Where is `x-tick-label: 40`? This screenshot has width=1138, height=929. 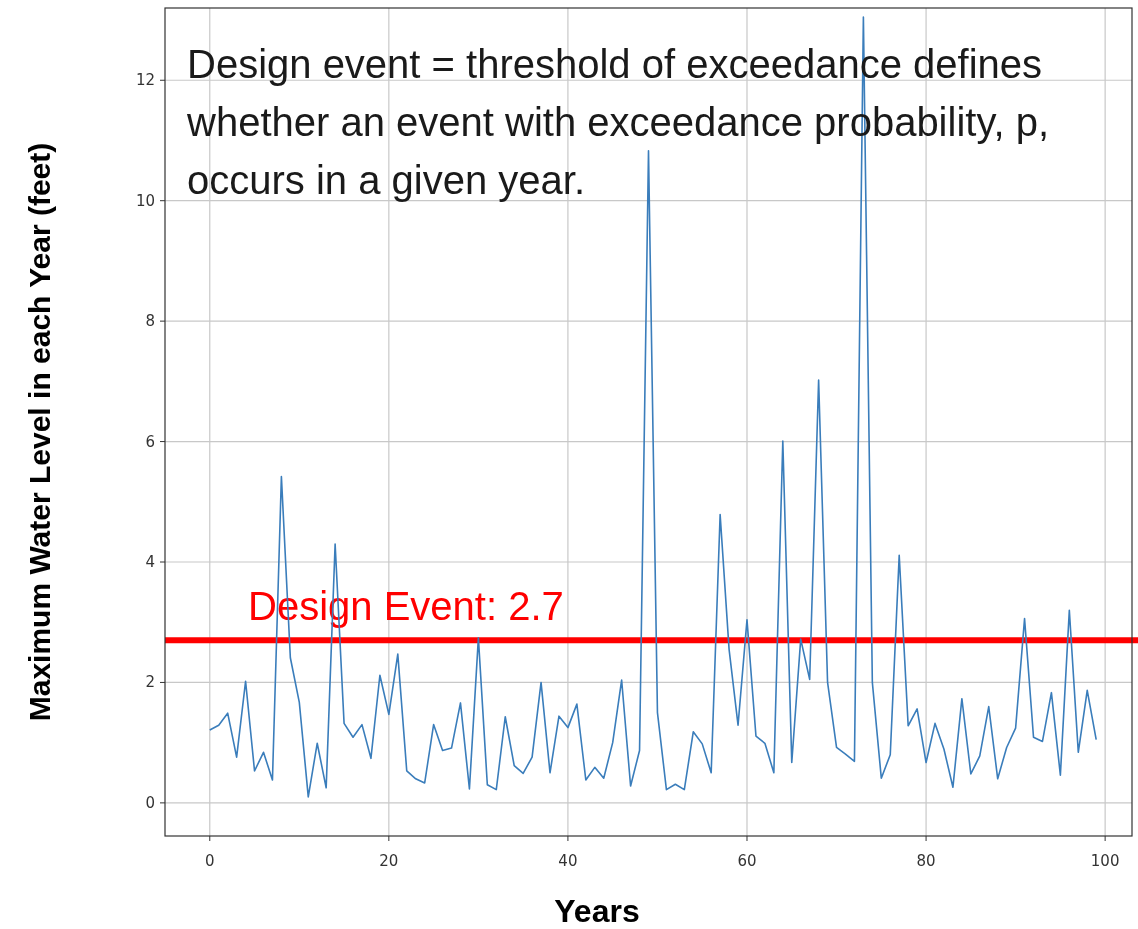 x-tick-label: 40 is located at coordinates (568, 861).